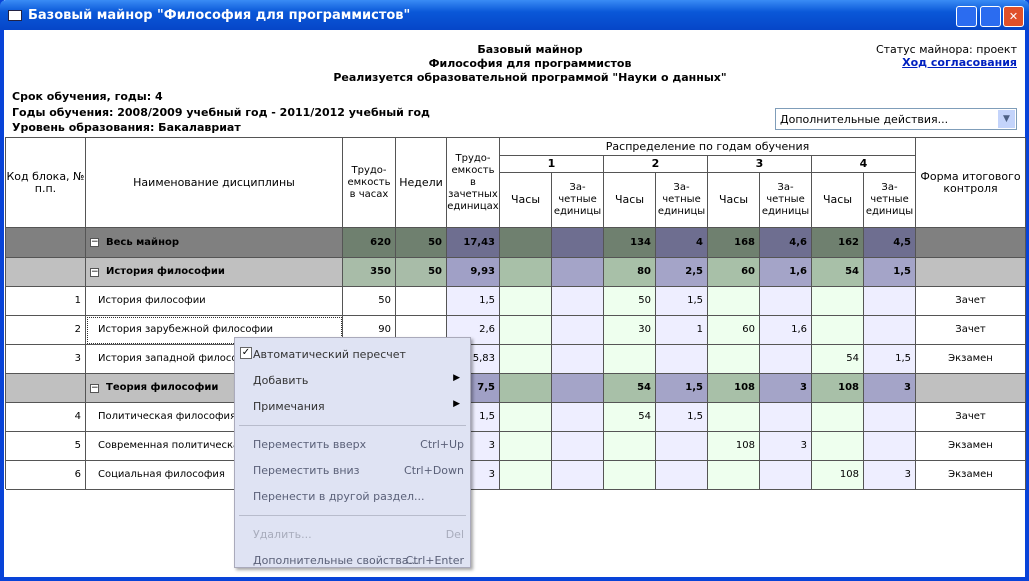 This screenshot has height=581, width=1029. Describe the element at coordinates (306, 470) in the screenshot. I see `menu-label: Переместить вниз` at that location.